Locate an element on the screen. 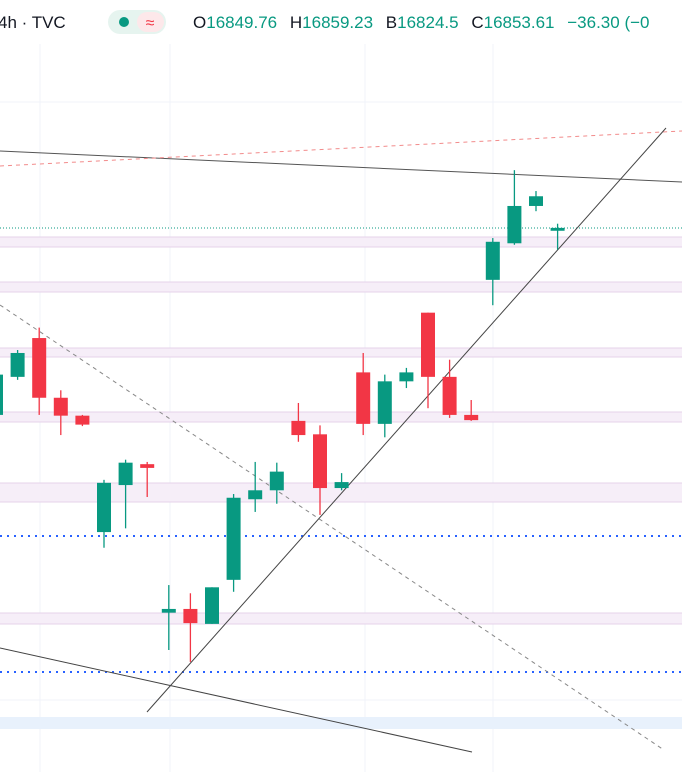  status-badge is located at coordinates (150, 22).